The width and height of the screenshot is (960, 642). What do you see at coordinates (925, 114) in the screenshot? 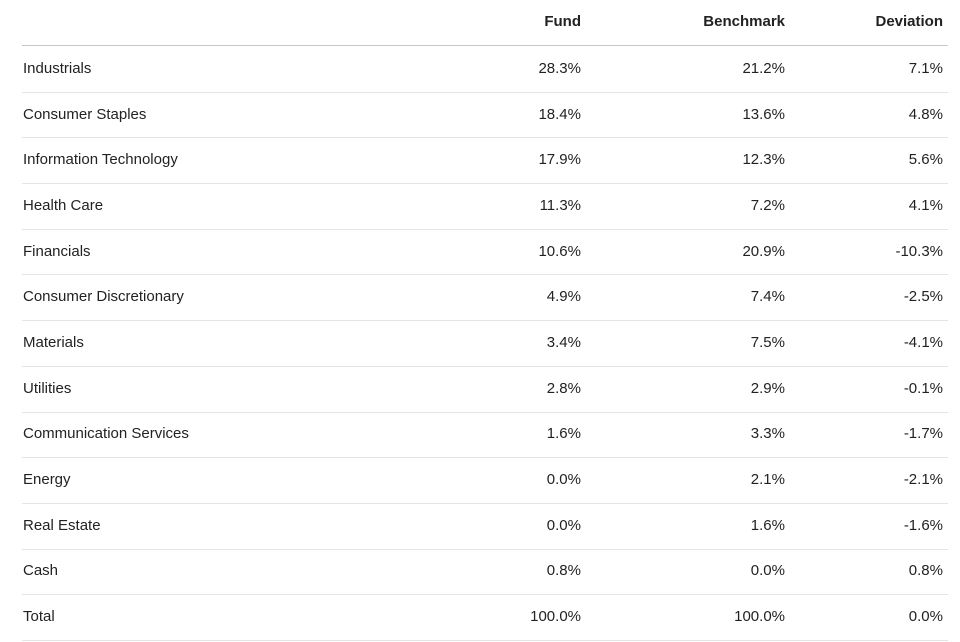
I see `cell-value: 4.8%` at bounding box center [925, 114].